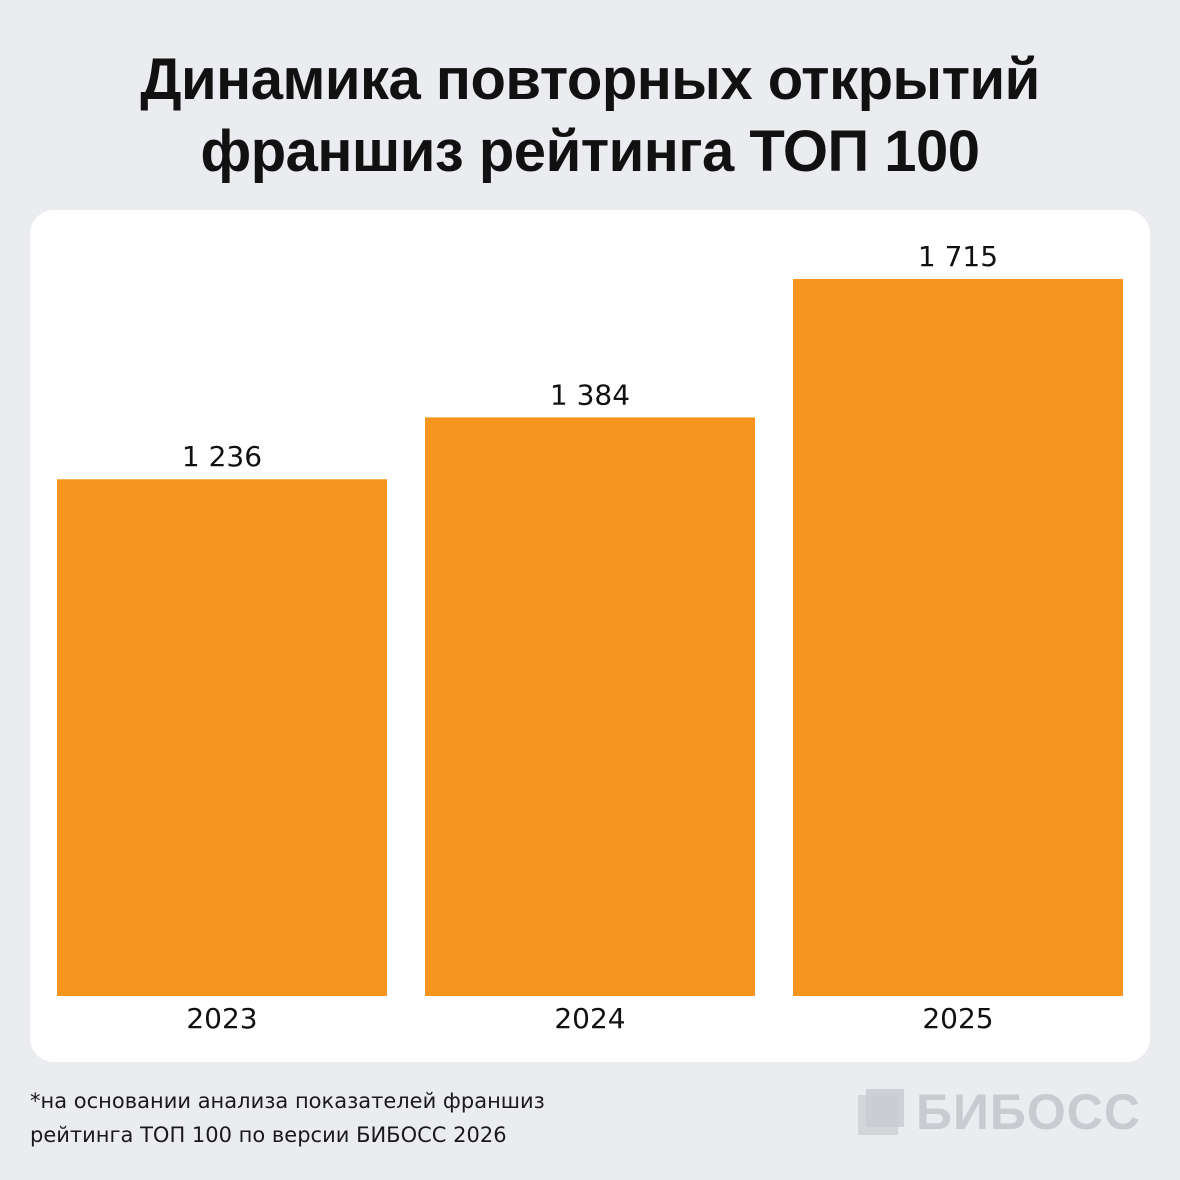 The image size is (1180, 1180). Describe the element at coordinates (1028, 1112) in the screenshot. I see `biboss-logo-text: БИБОСС` at that location.